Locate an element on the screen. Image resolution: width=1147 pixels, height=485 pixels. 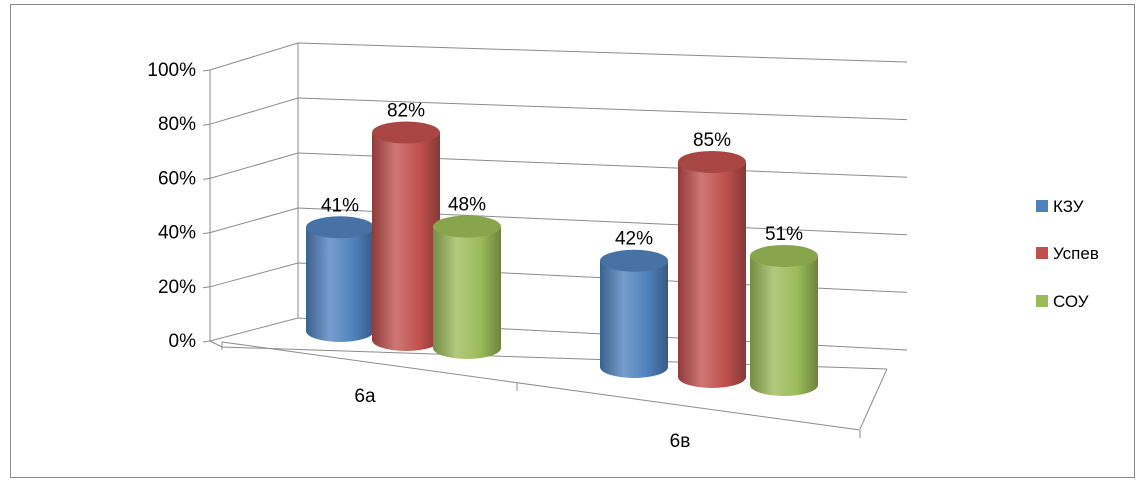
legend: КЗУ Успев СОУ is located at coordinates (1067, 254).